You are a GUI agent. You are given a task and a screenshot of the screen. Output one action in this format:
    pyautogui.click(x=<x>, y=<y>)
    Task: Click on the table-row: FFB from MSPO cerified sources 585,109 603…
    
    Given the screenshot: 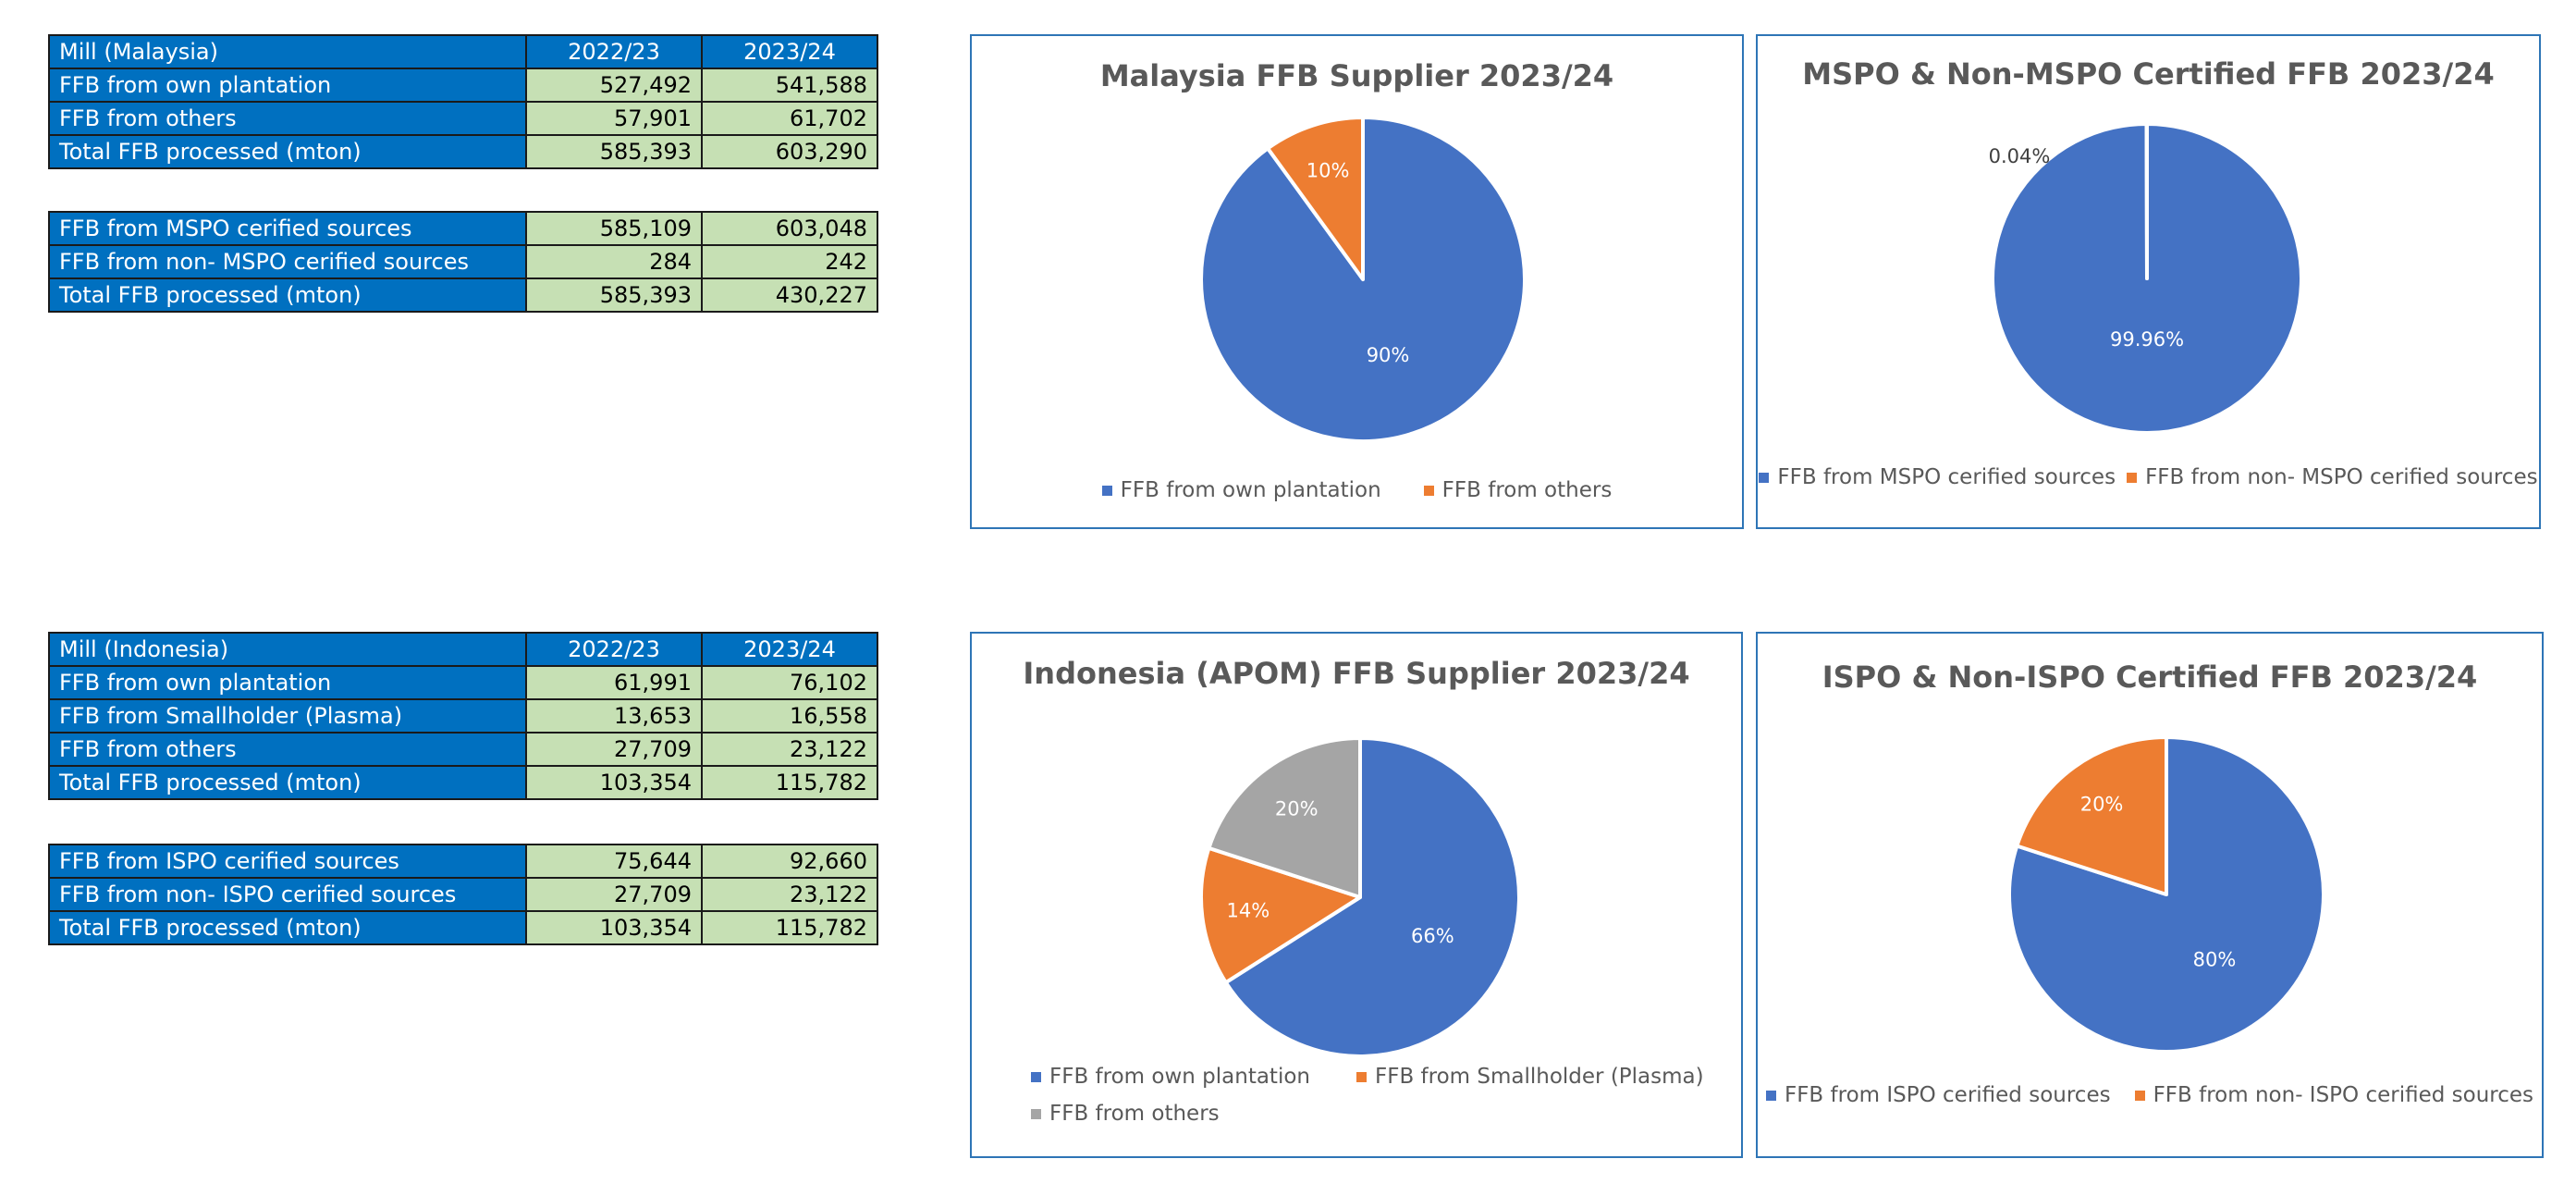 What is the action you would take?
    pyautogui.click(x=463, y=229)
    